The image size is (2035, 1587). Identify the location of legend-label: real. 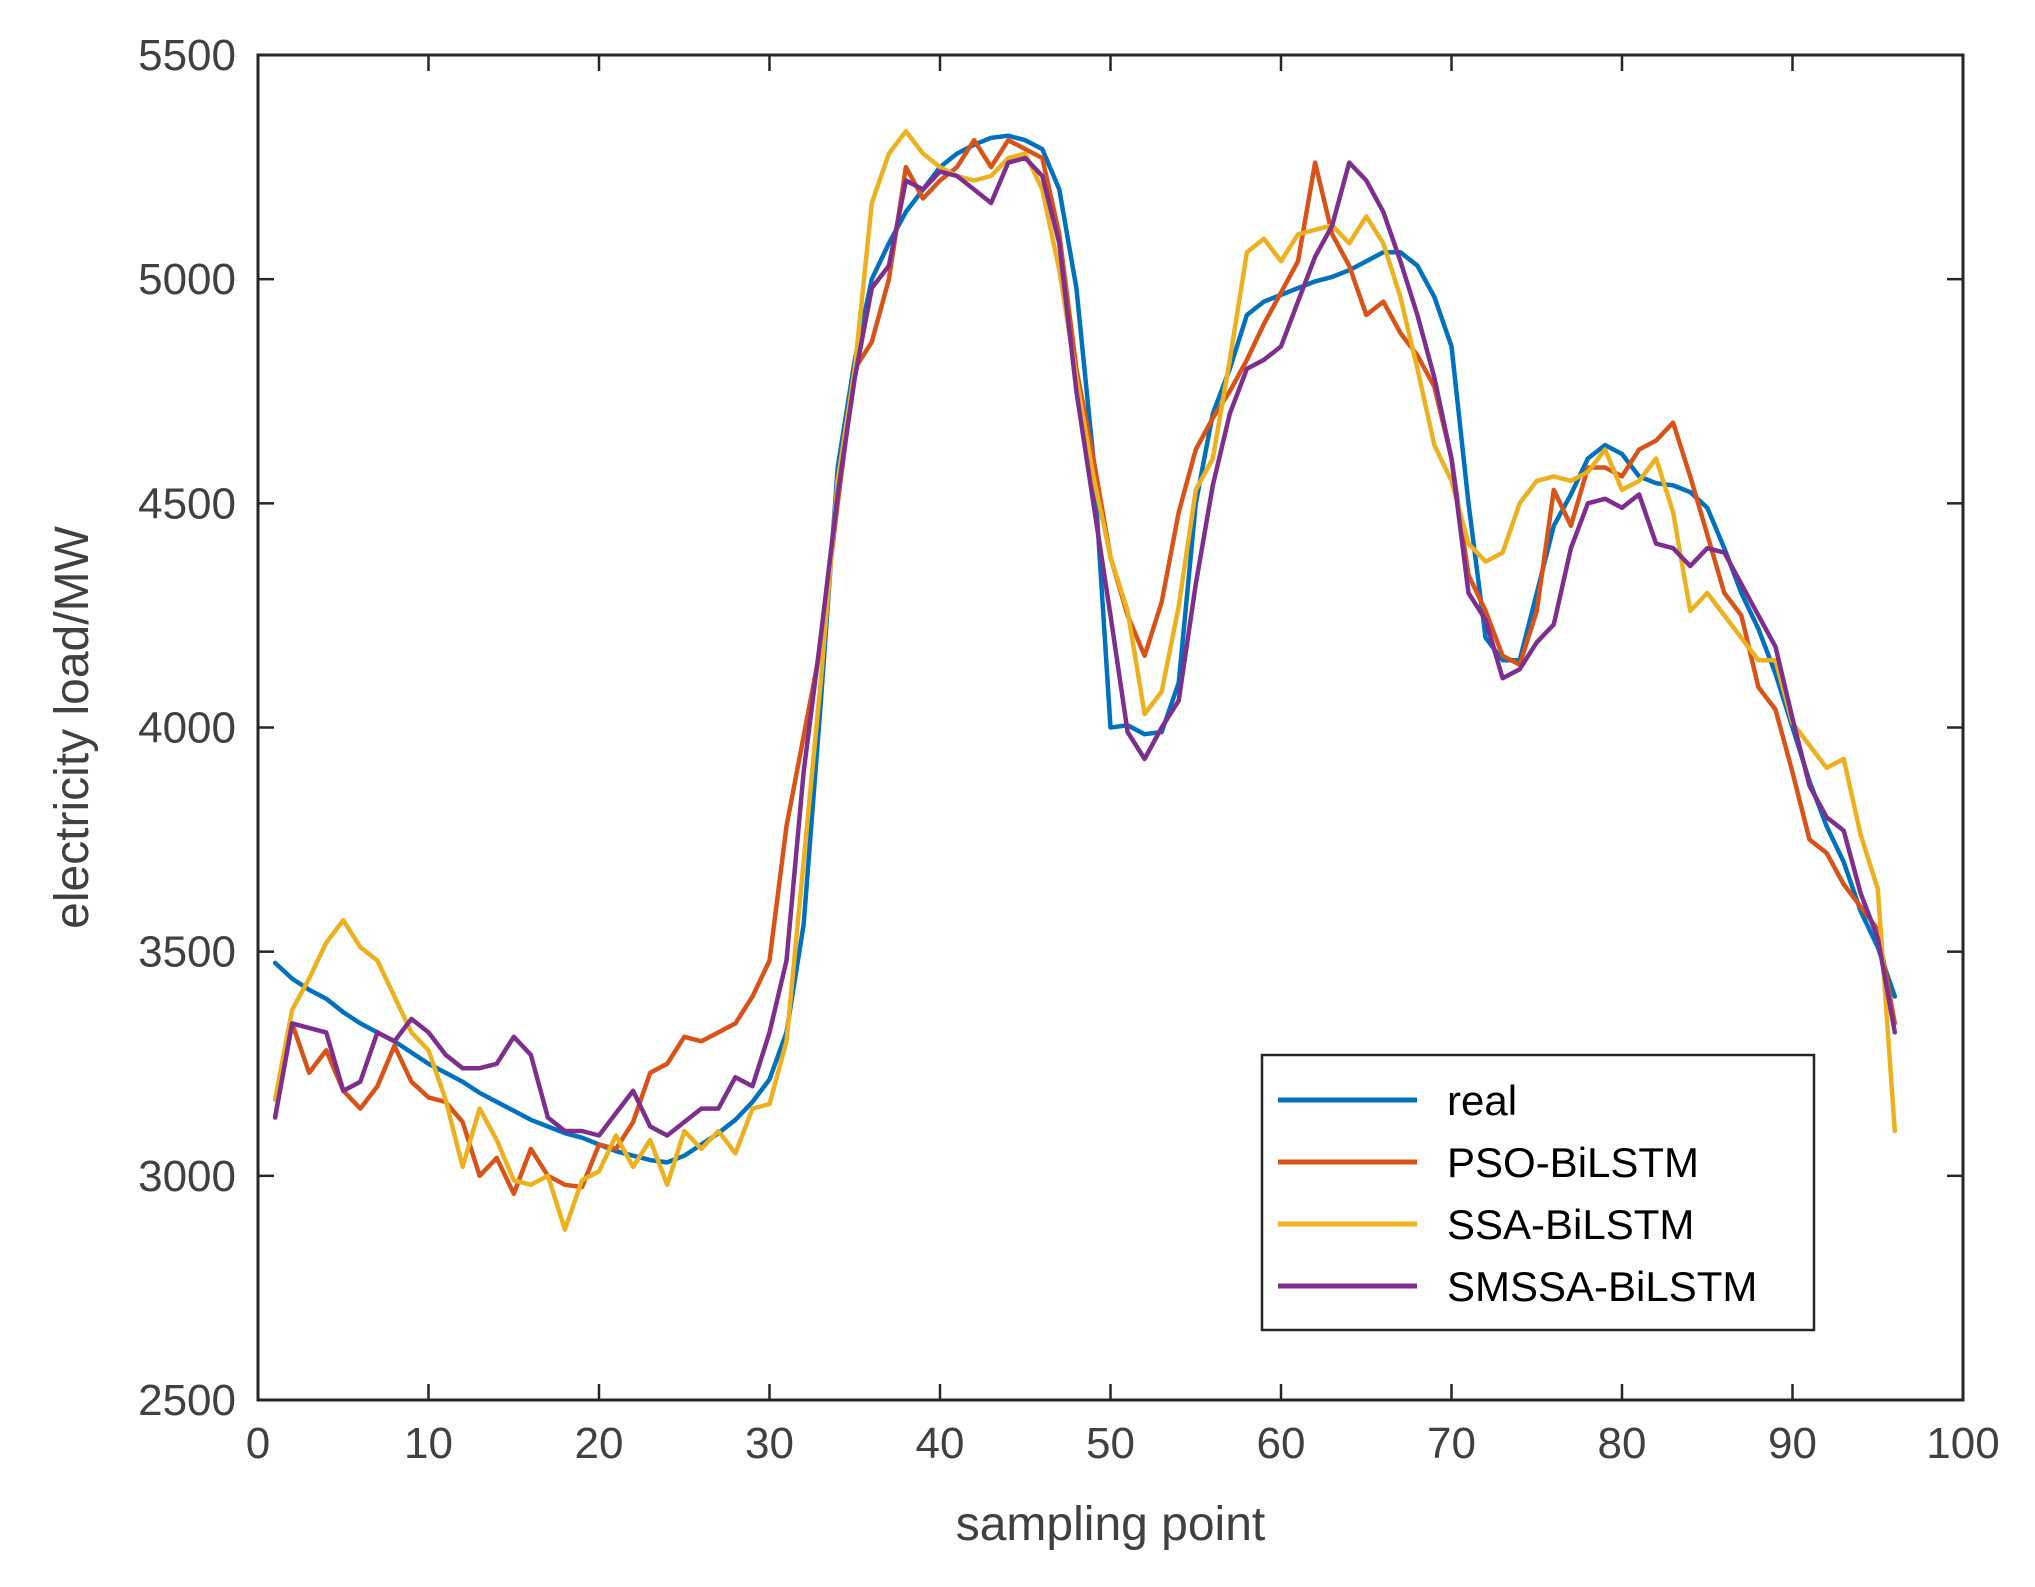
(1482, 1100).